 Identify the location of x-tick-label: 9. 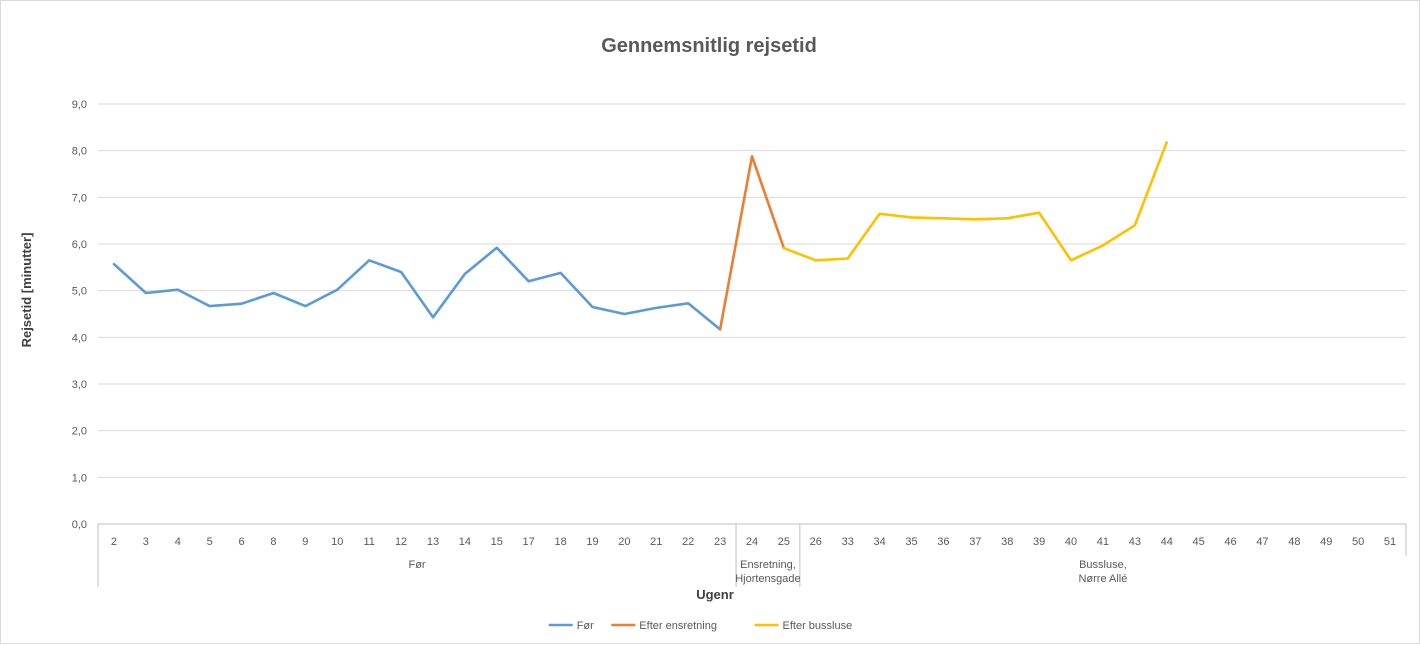
(305, 542).